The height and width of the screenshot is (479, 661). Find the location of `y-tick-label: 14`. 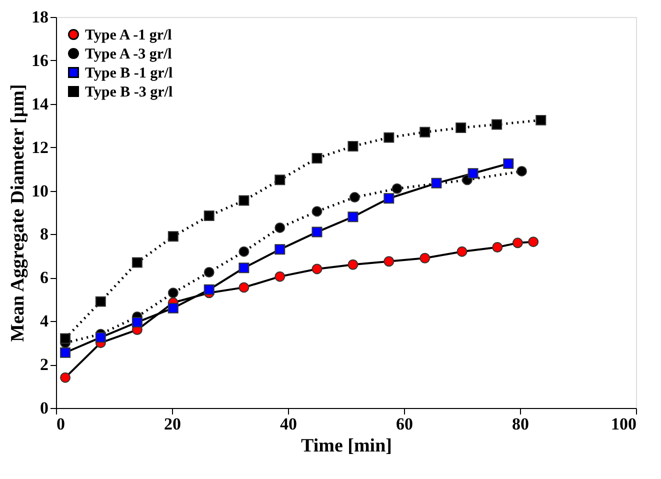

y-tick-label: 14 is located at coordinates (40, 104).